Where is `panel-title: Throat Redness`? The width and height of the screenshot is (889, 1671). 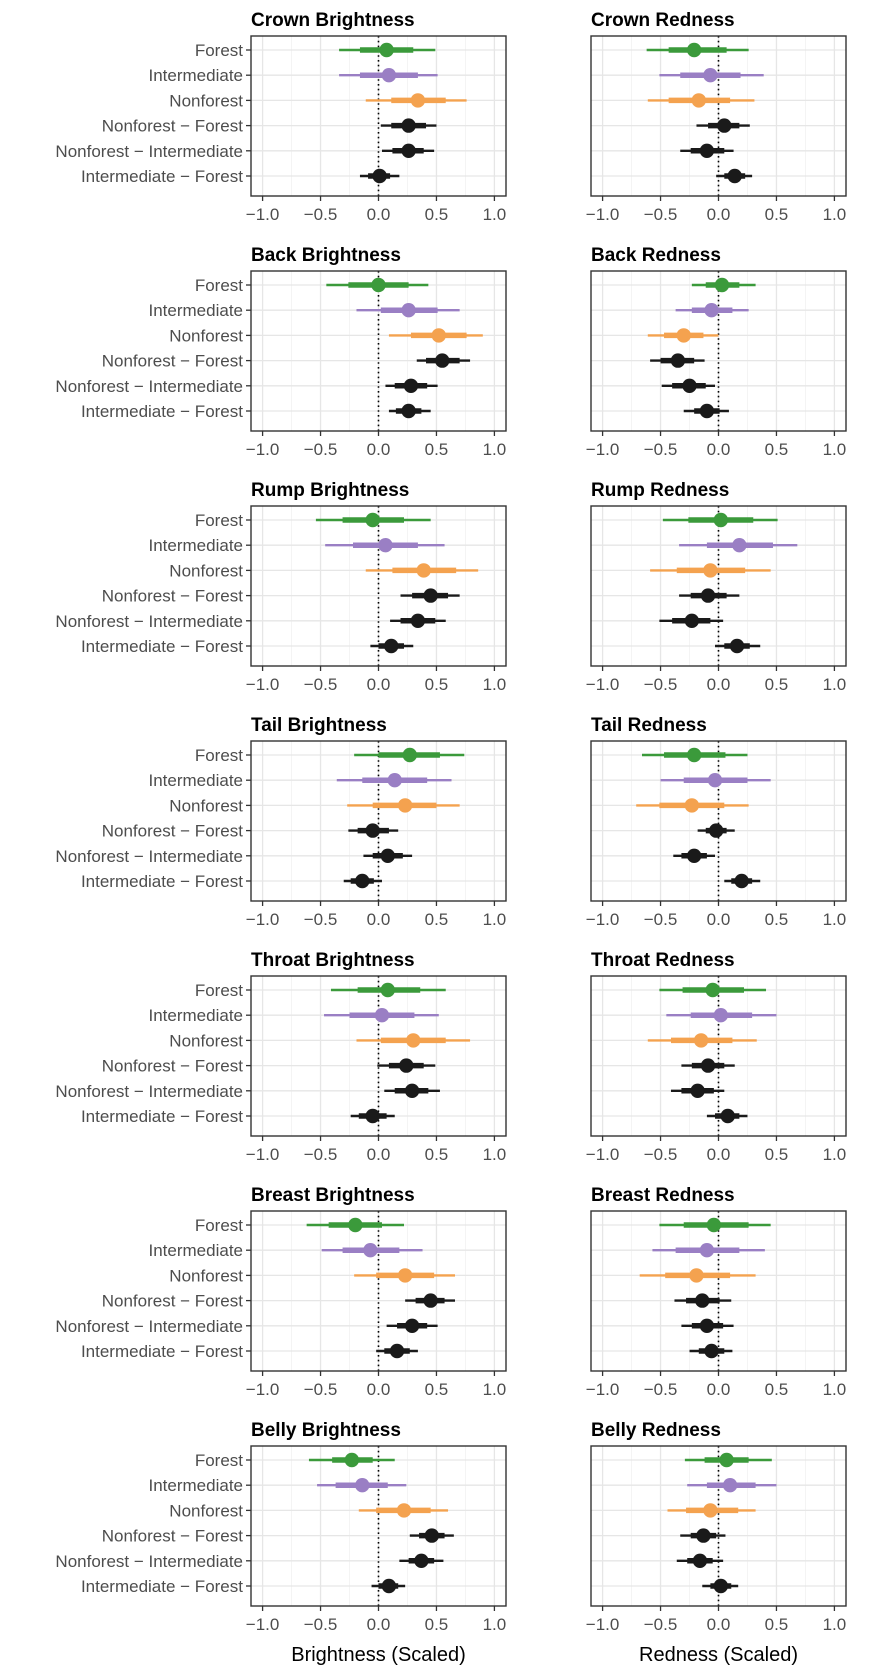 panel-title: Throat Redness is located at coordinates (663, 960).